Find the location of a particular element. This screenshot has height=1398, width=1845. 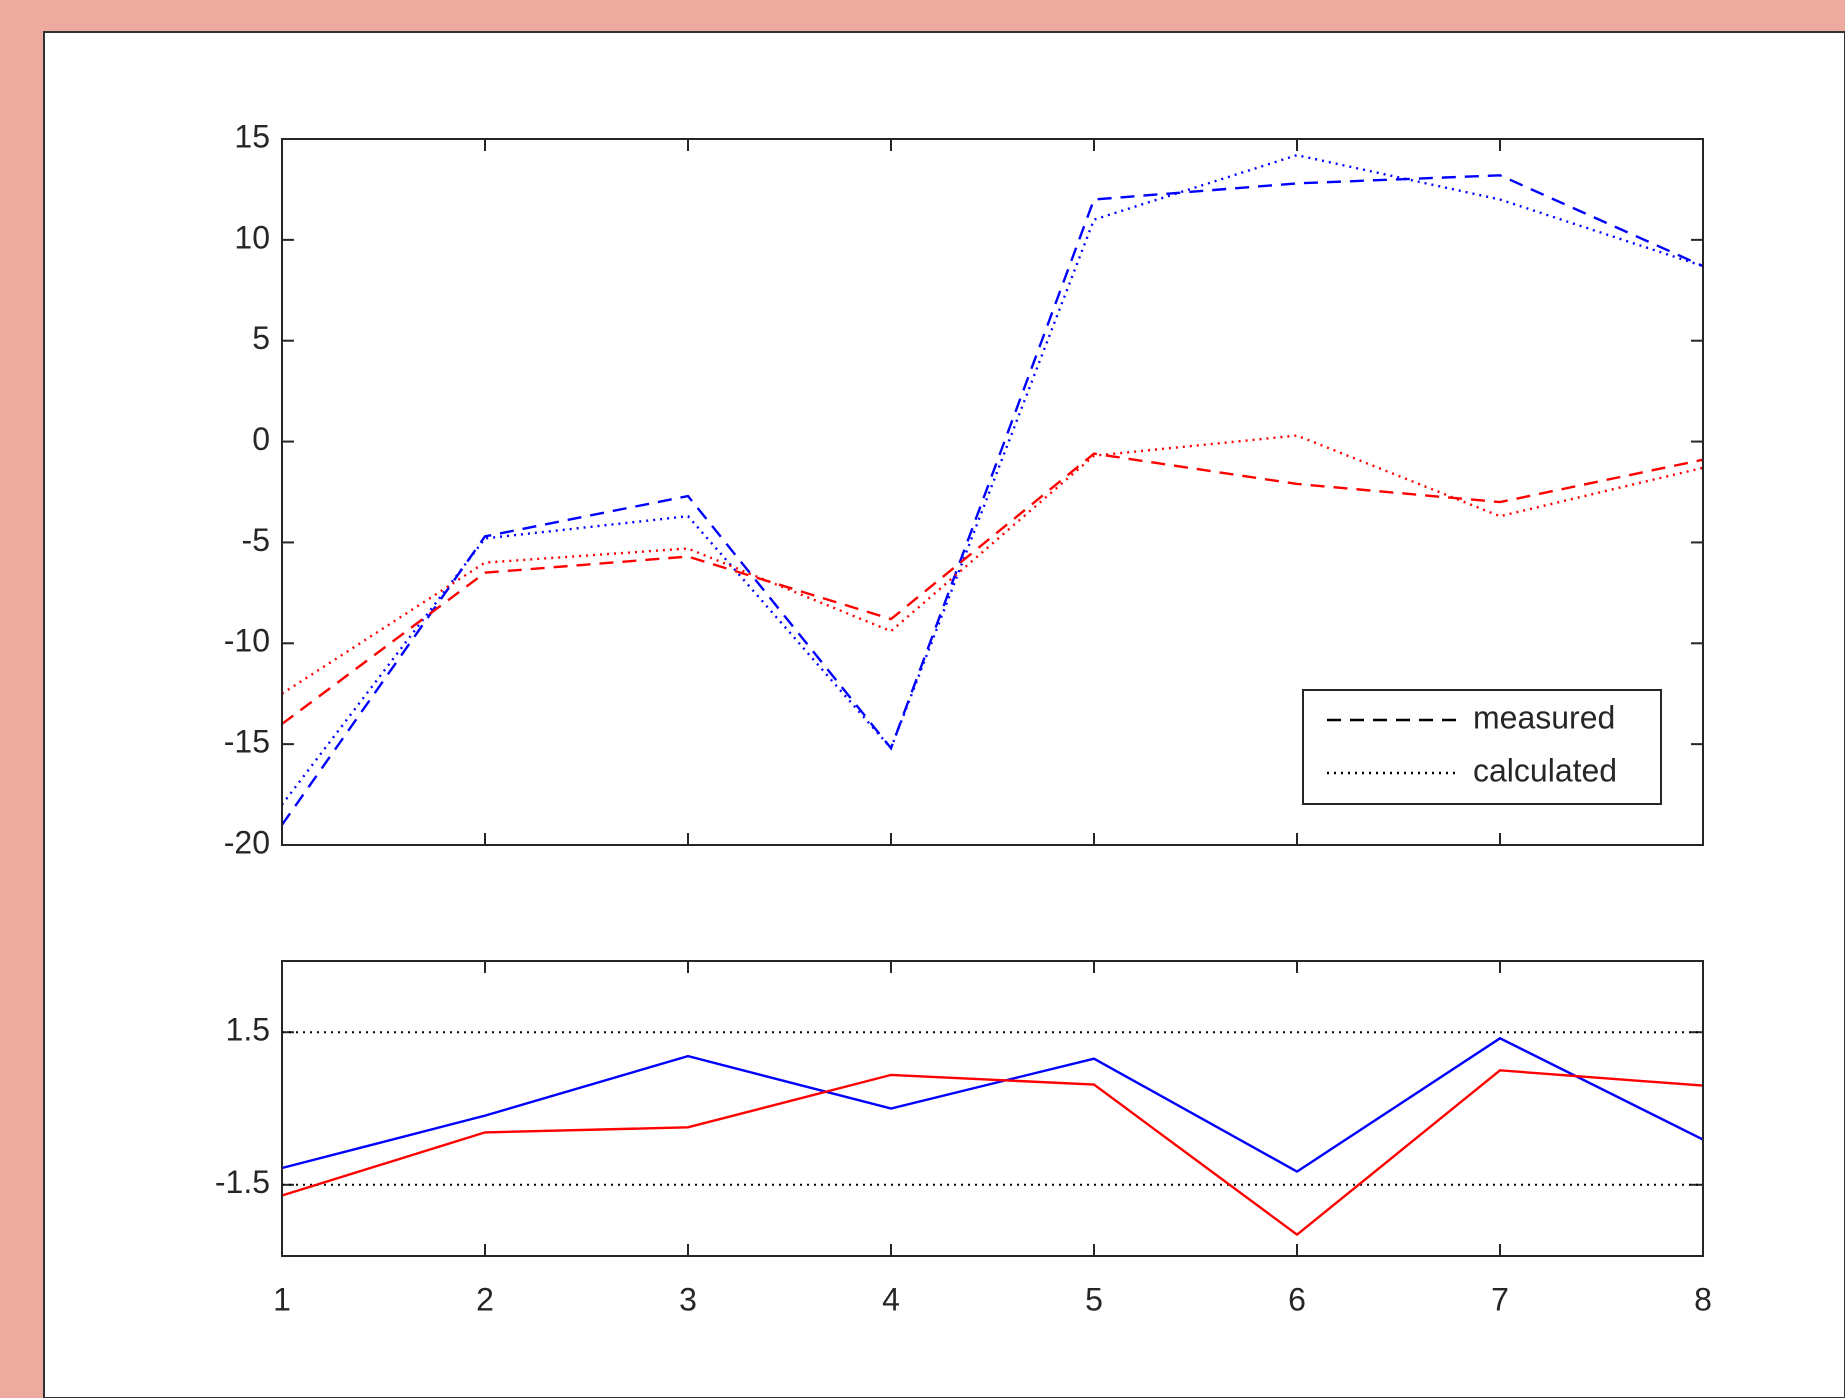

x-tick-label: 4 is located at coordinates (891, 1299).